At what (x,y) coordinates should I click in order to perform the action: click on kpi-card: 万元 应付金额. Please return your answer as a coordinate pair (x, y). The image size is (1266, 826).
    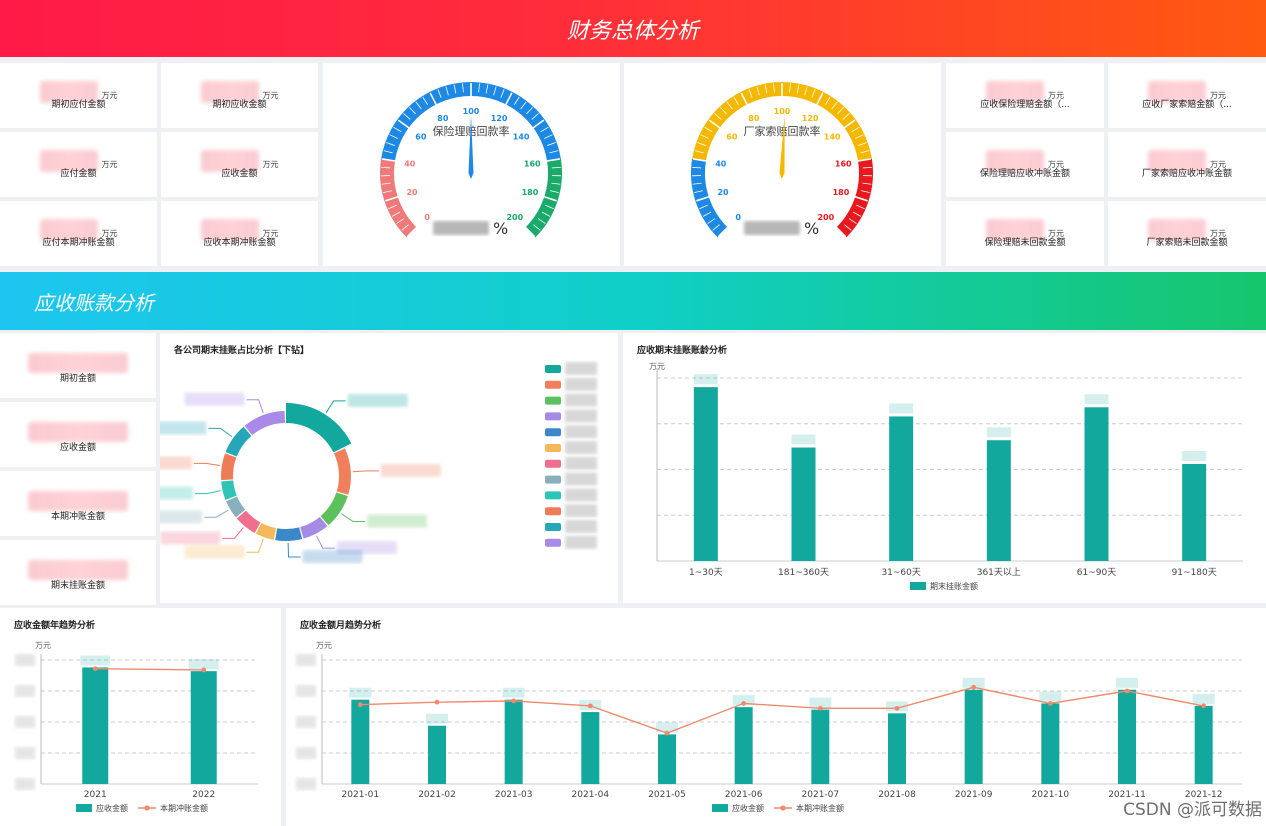
    Looking at the image, I should click on (78, 164).